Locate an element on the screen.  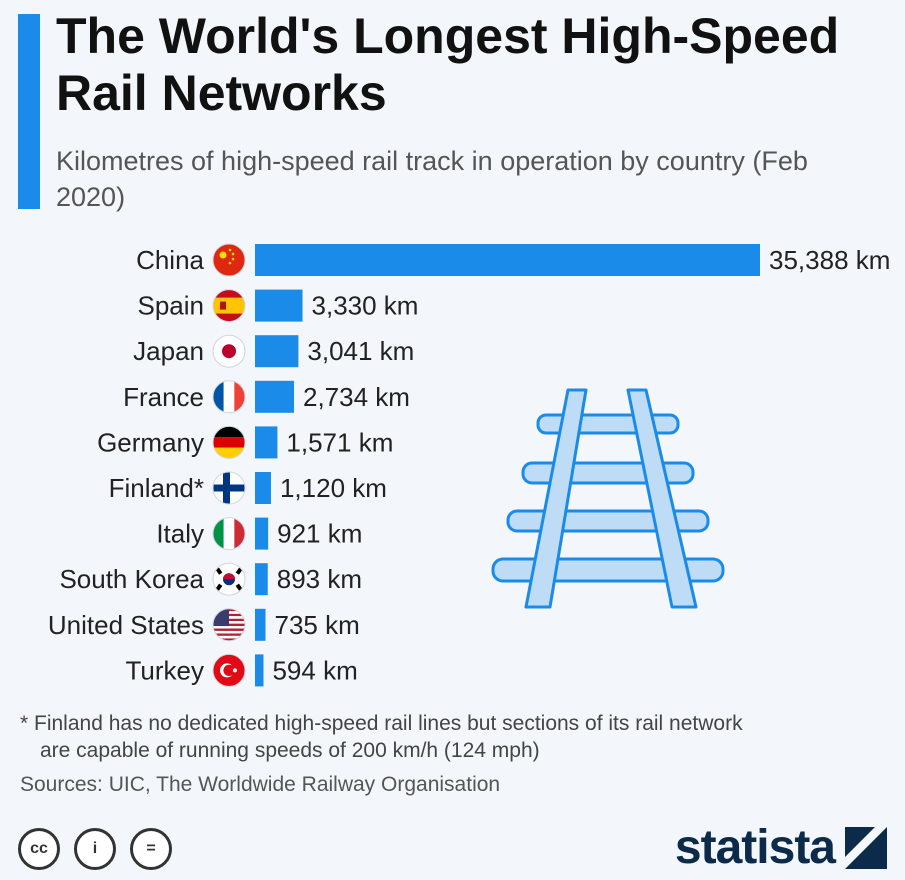
railway-track-icon is located at coordinates (608, 498).